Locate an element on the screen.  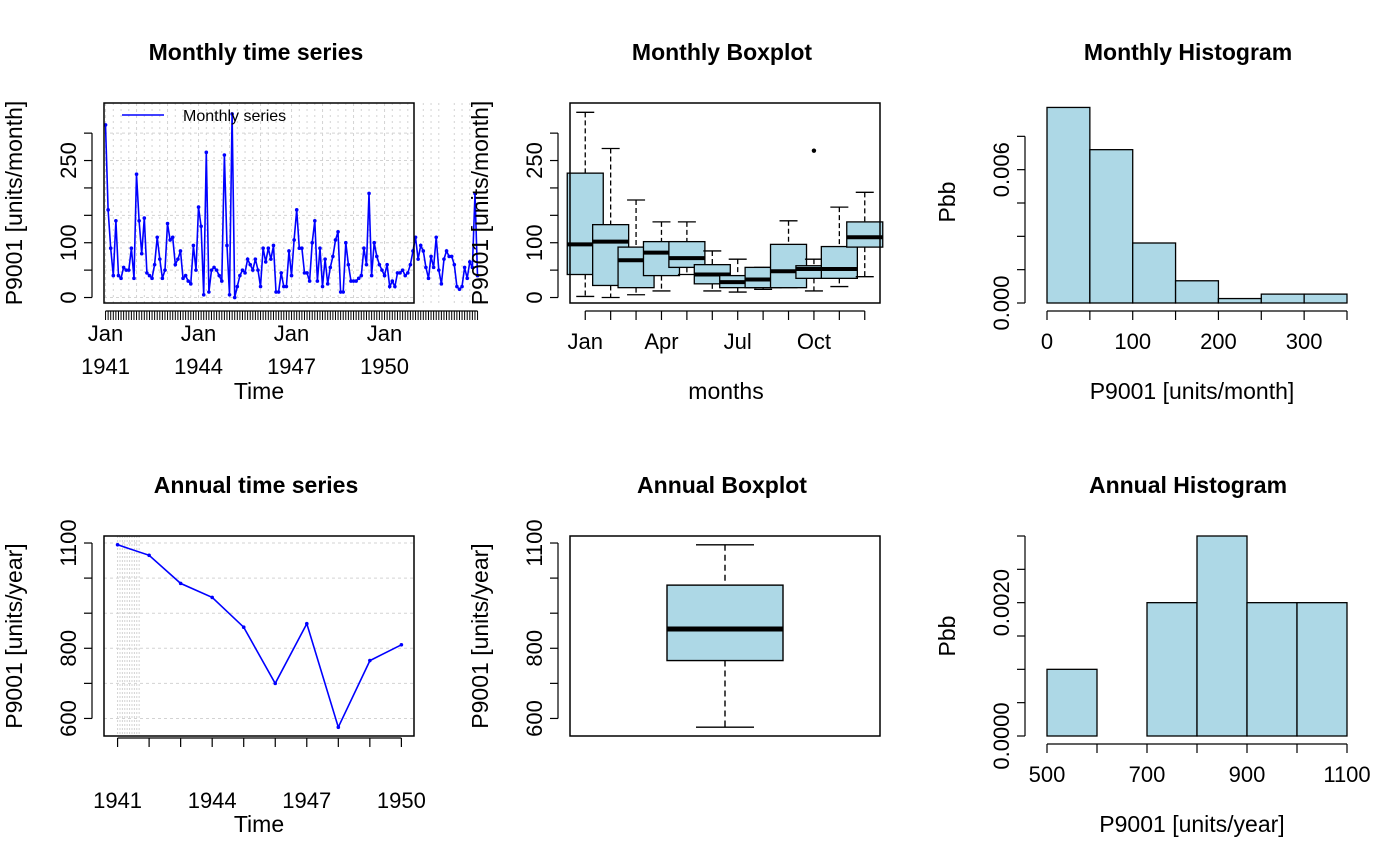
y-tick-label: 250 is located at coordinates (68, 160).